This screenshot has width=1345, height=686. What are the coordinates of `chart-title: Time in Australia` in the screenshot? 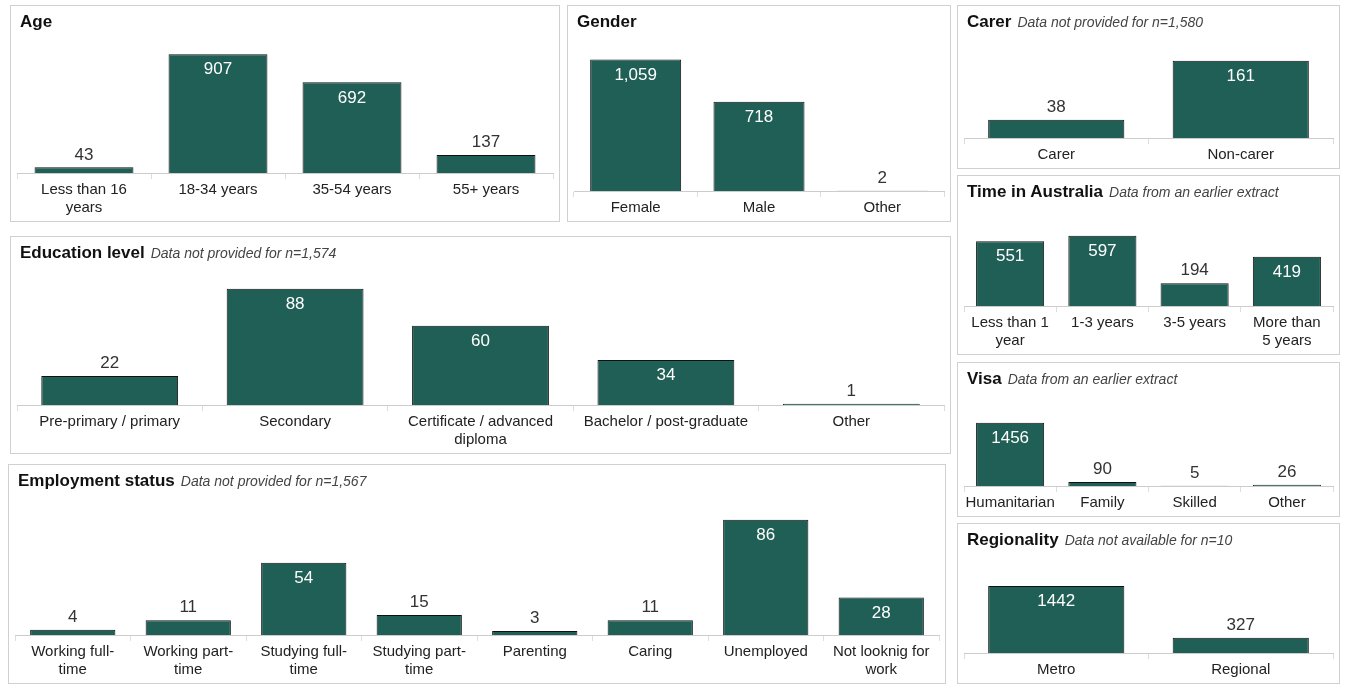 It's located at (1035, 191).